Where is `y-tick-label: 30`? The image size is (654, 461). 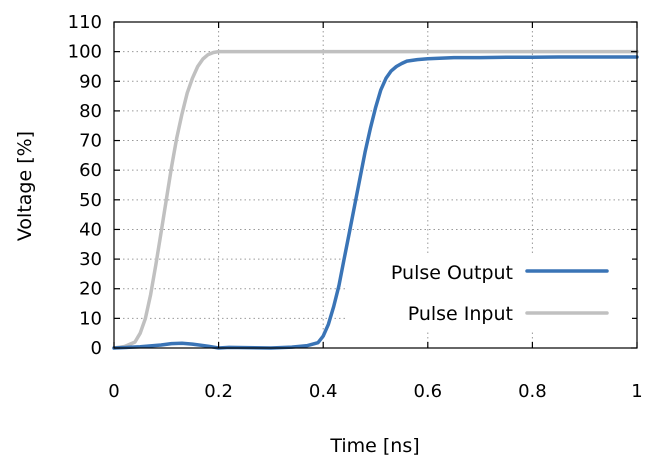
y-tick-label: 30 is located at coordinates (90, 259).